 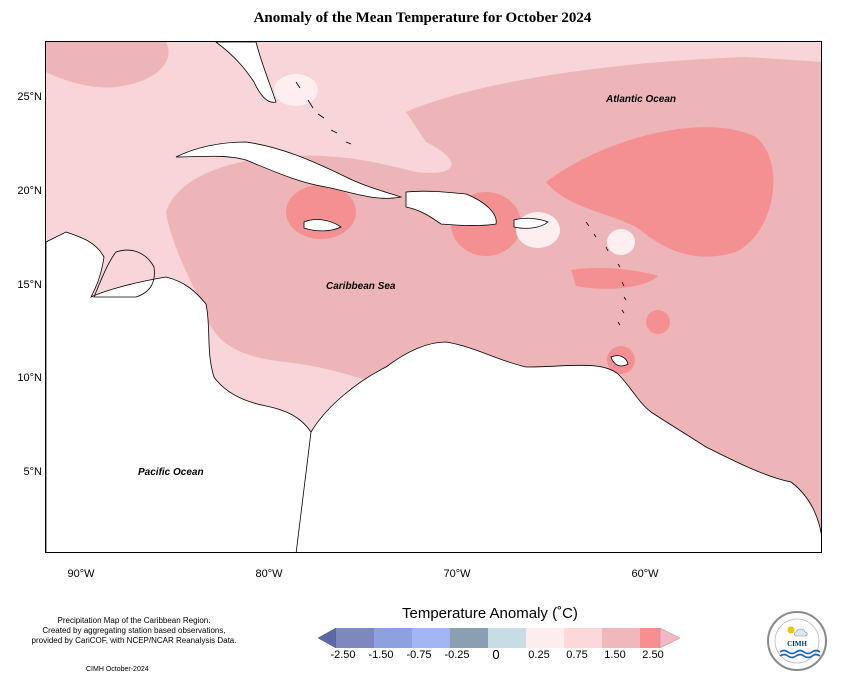 I want to click on legend-tick: 2.50, so click(x=653, y=655).